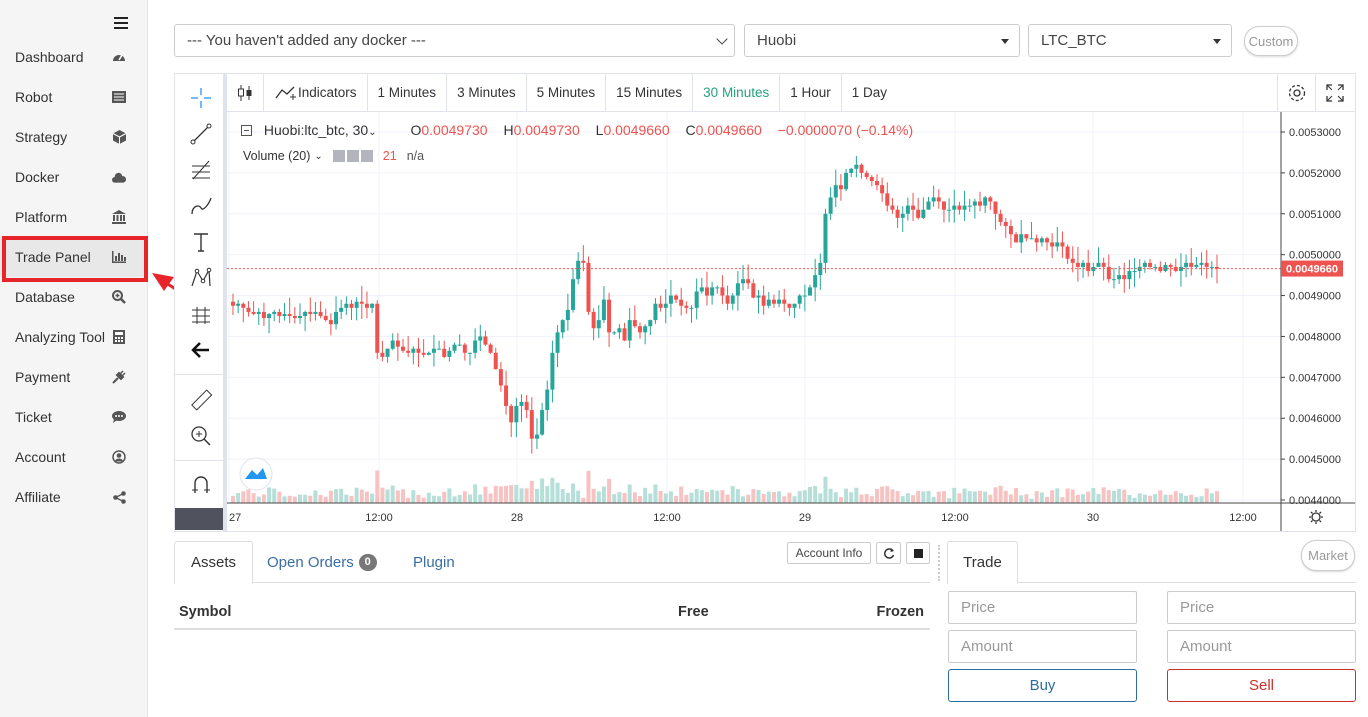 The width and height of the screenshot is (1368, 717). I want to click on sidebar-item-label: Affiliate, so click(38, 497).